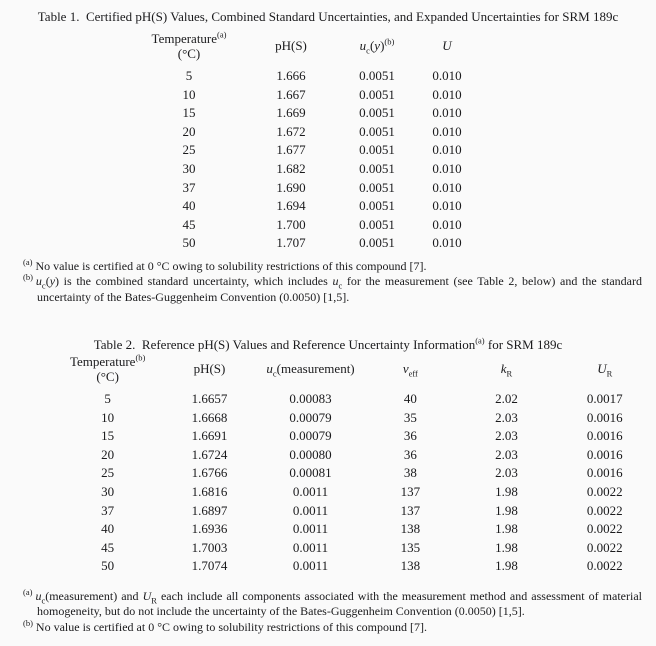  What do you see at coordinates (356, 511) in the screenshot?
I see `table-row: 37 1.6897 0.0011 137 1.98 0.0022` at bounding box center [356, 511].